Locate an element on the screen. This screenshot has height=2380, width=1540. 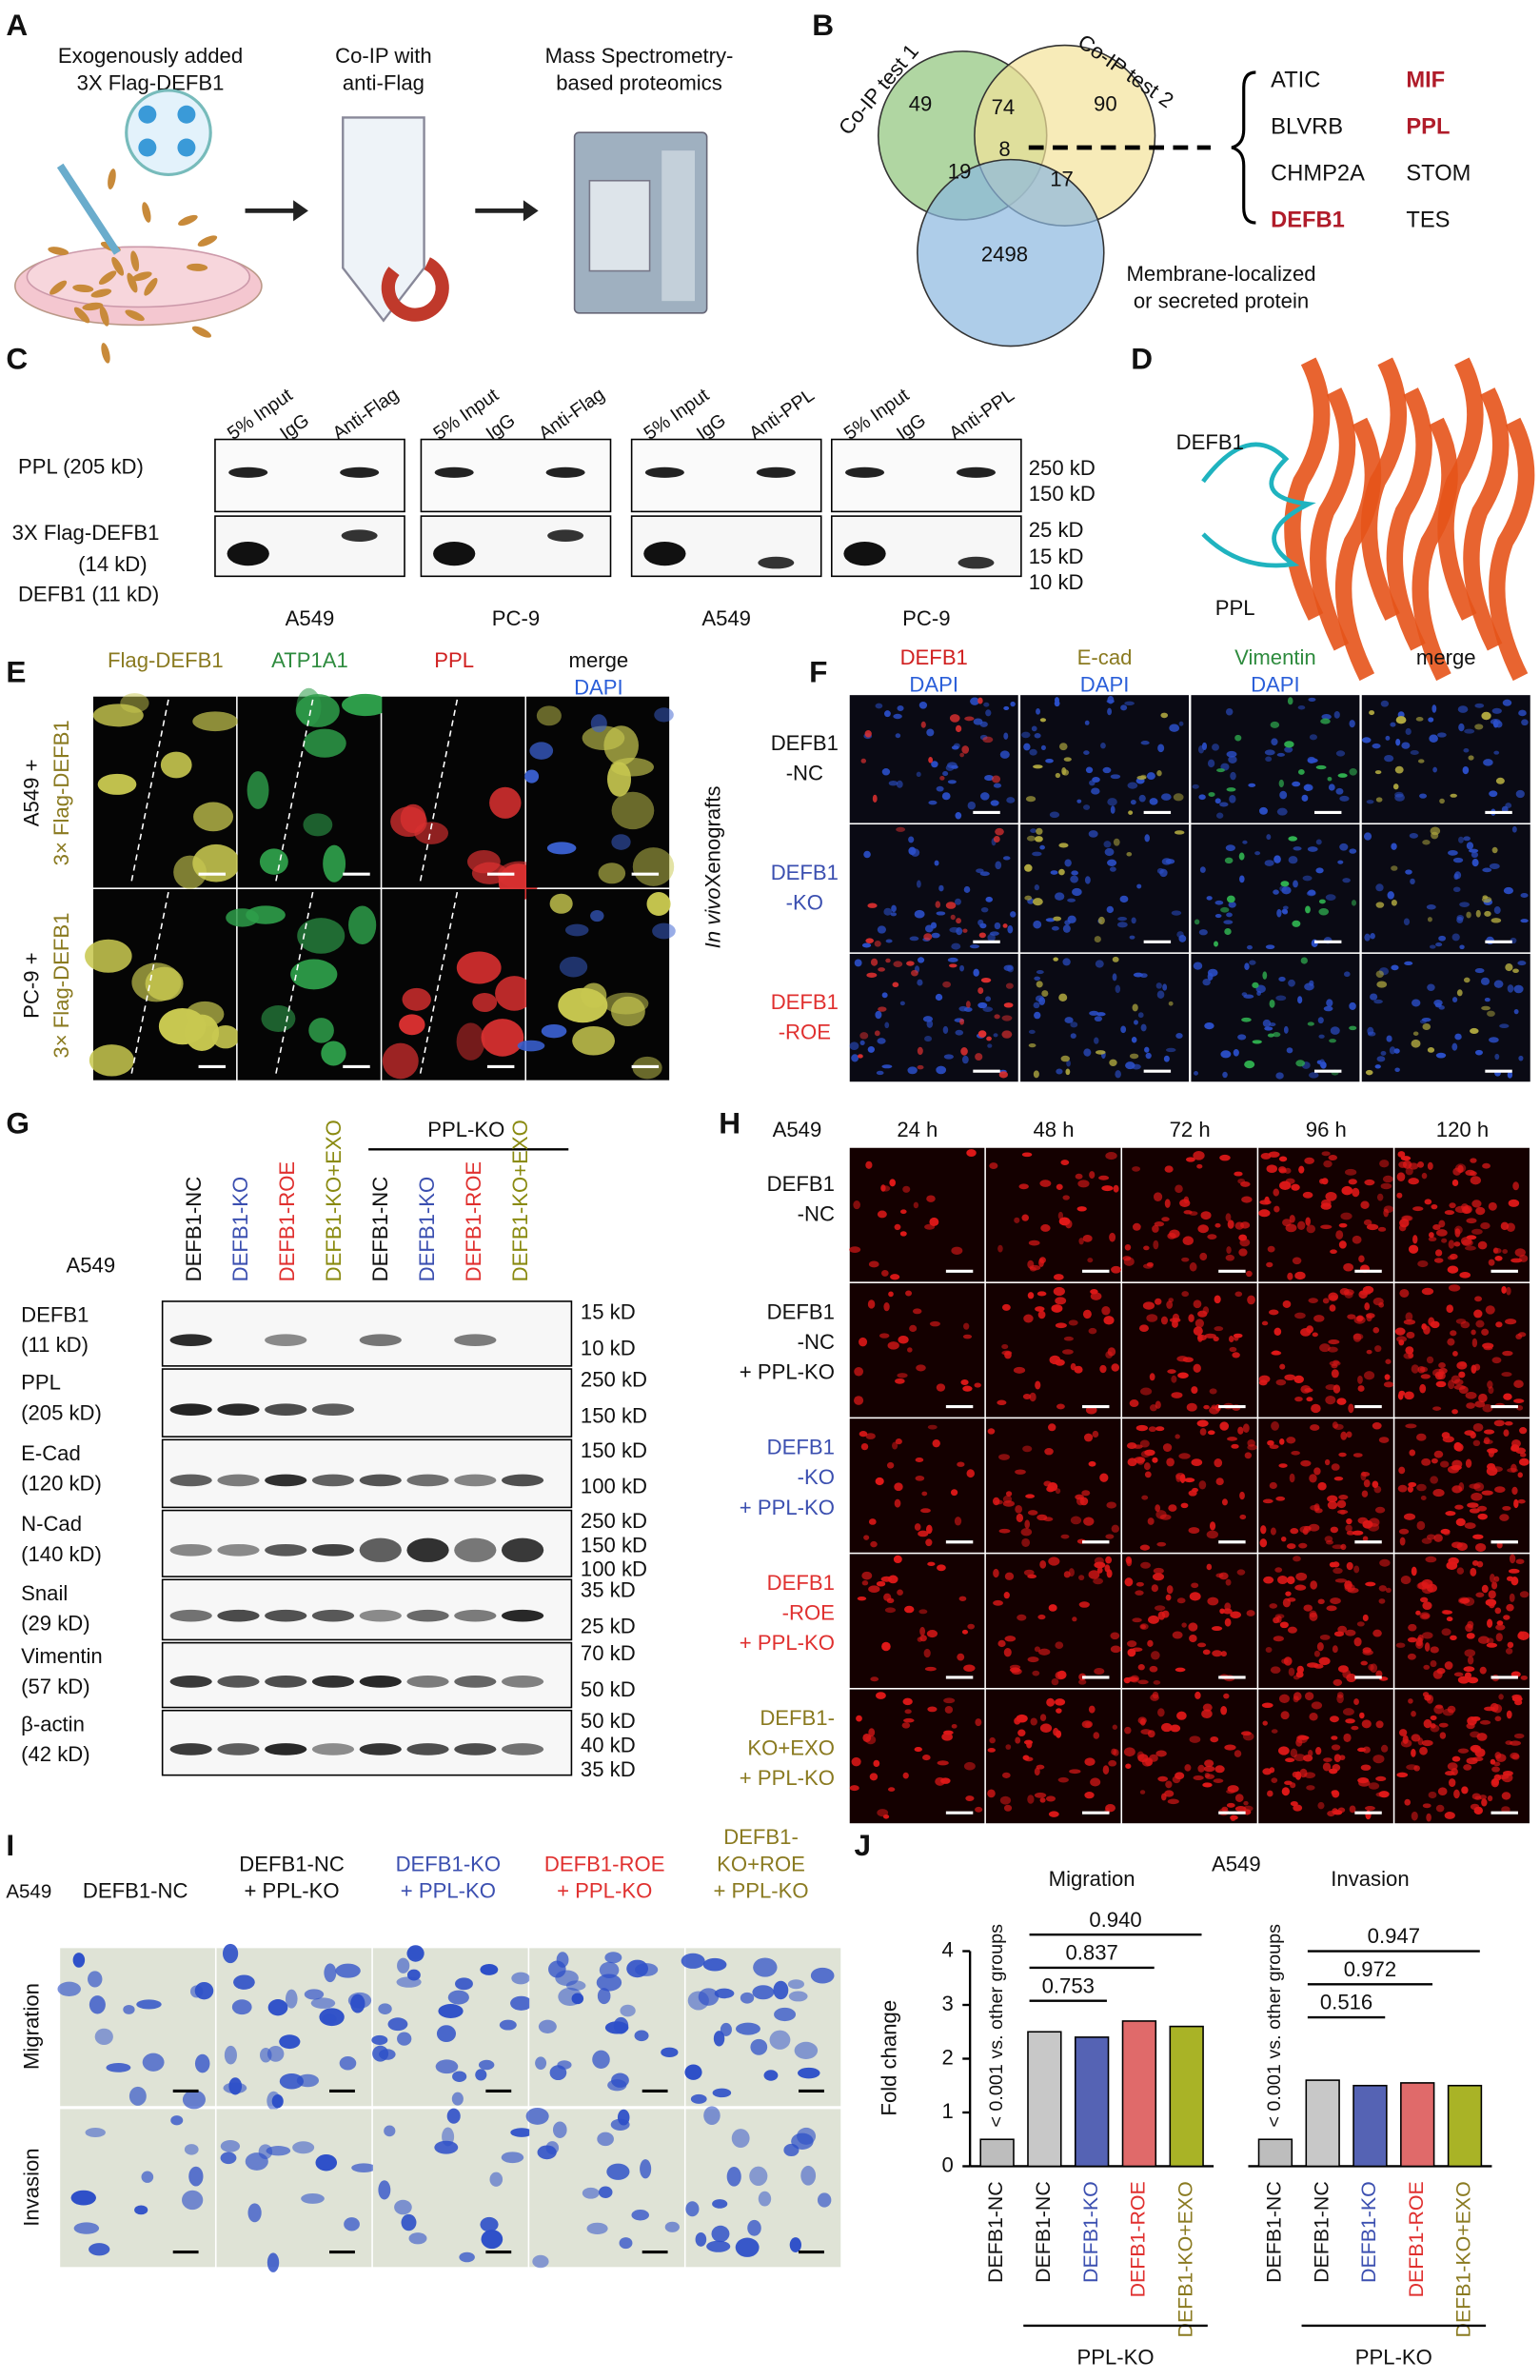
venn-count: 8 is located at coordinates (1004, 149).